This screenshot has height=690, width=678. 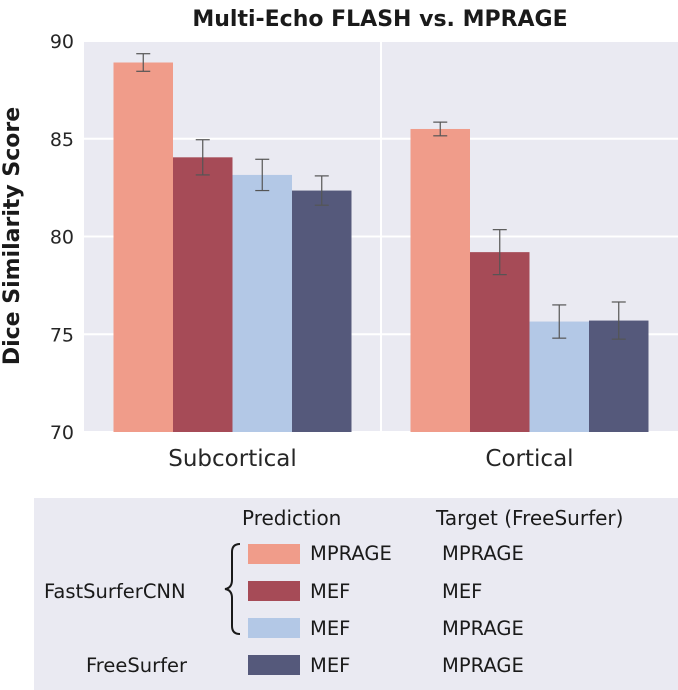 I want to click on chart-title: Multi-Echo FLASH vs. MPRAGE, so click(x=379, y=19).